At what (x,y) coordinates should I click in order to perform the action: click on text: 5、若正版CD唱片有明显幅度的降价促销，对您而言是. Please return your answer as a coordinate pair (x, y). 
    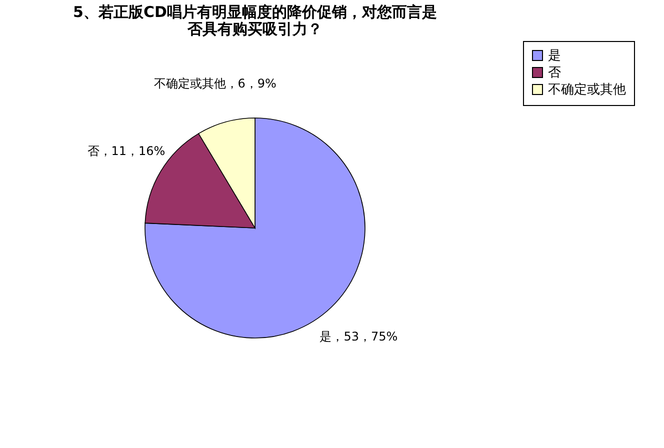
    Looking at the image, I should click on (255, 12).